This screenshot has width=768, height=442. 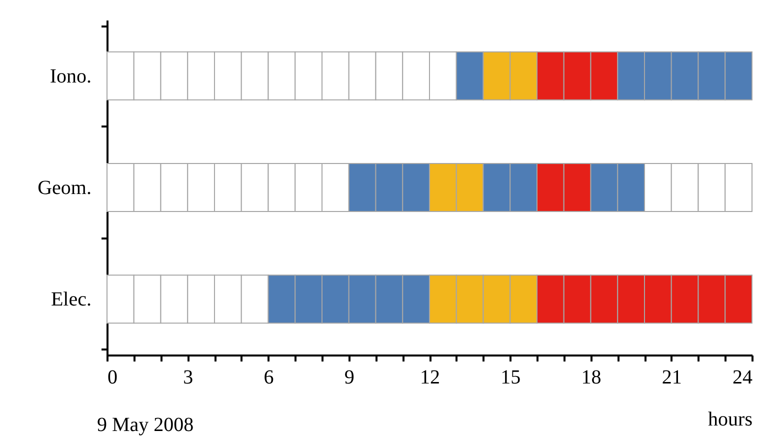 What do you see at coordinates (672, 377) in the screenshot?
I see `x-tick-label: 21` at bounding box center [672, 377].